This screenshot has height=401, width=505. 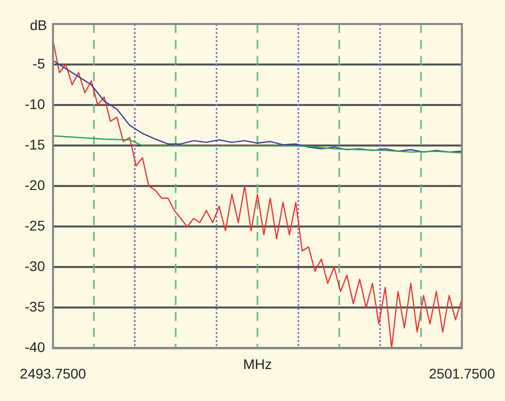 What do you see at coordinates (257, 364) in the screenshot?
I see `x-axis-title: MHz` at bounding box center [257, 364].